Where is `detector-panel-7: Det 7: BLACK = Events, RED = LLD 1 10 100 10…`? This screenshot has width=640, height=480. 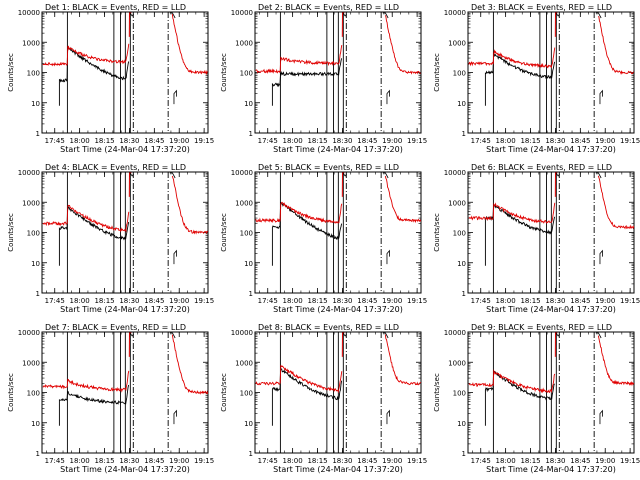
detector-panel-7: Det 7: BLACK = Events, RED = LLD 1 10 100 10… is located at coordinates (110, 398).